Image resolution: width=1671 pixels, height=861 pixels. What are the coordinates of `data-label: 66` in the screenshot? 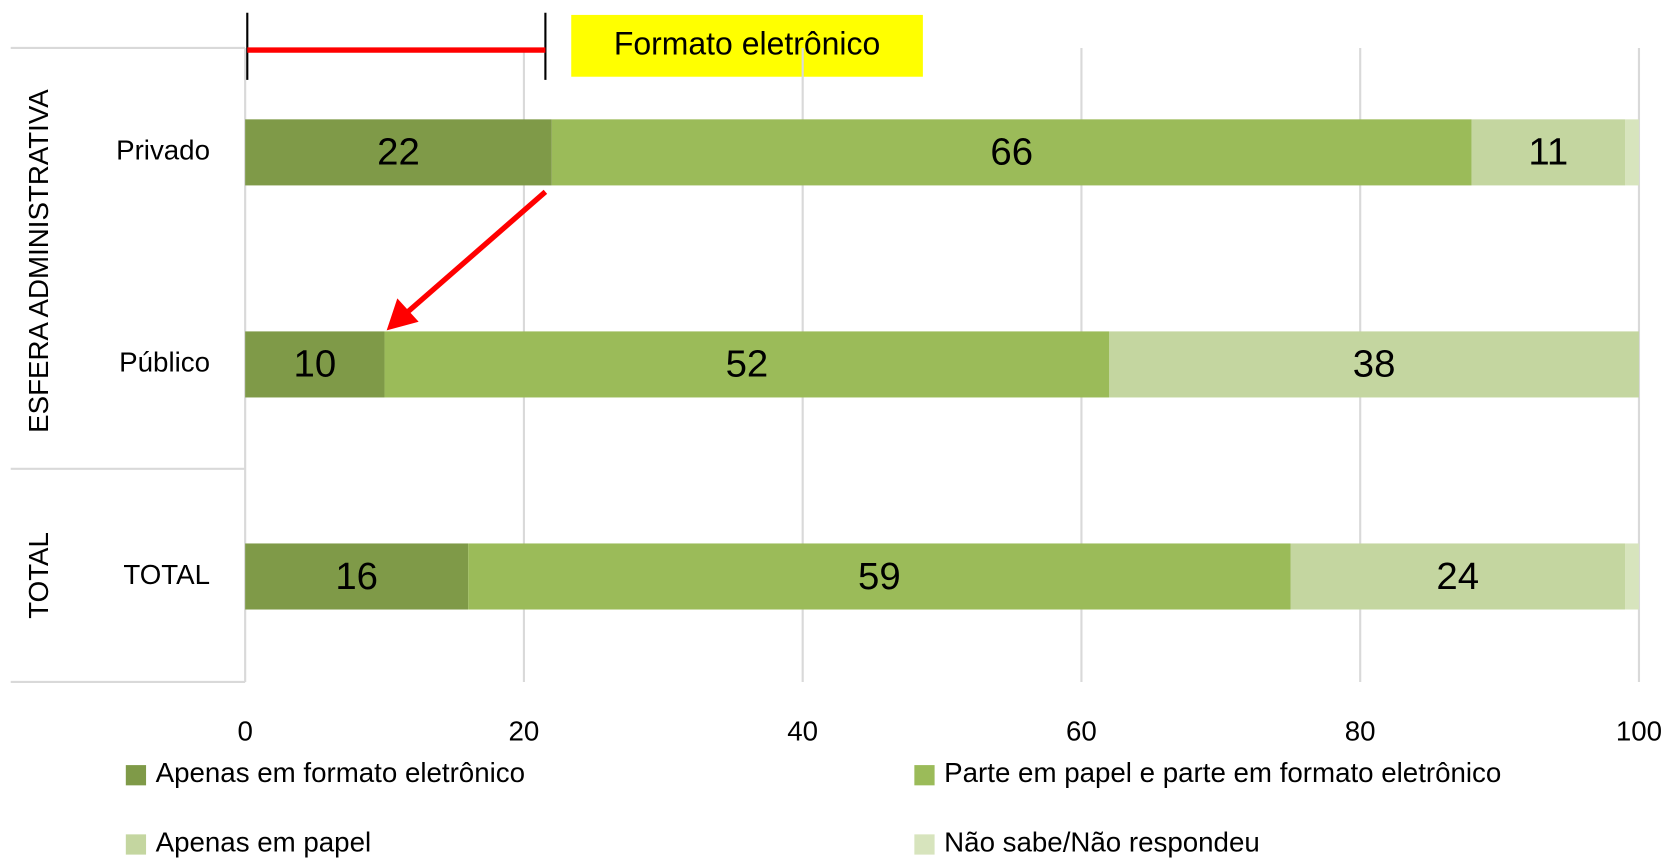 It's located at (1011, 152).